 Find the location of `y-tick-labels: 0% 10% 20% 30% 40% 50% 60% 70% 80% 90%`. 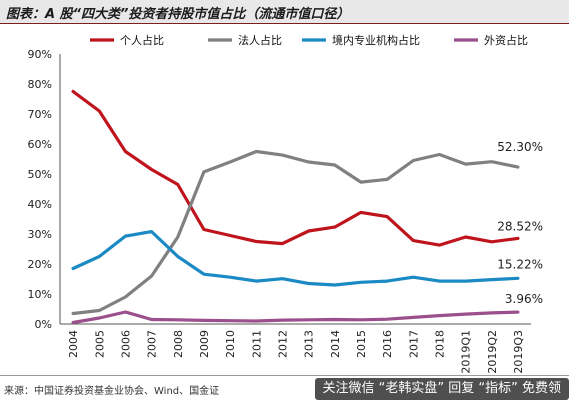

y-tick-labels: 0% 10% 20% 30% 40% 50% 60% 70% 80% 90% is located at coordinates (40, 189).